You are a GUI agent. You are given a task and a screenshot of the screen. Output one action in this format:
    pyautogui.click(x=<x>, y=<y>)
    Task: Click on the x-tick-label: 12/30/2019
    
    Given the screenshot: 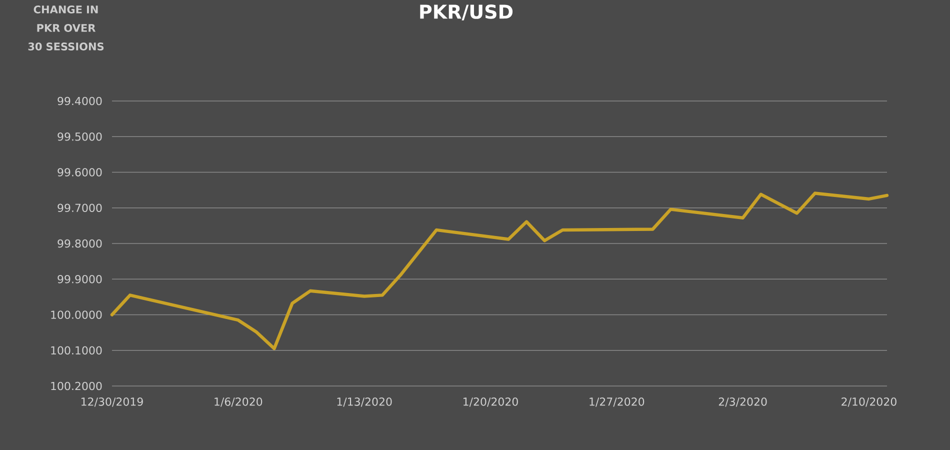 What is the action you would take?
    pyautogui.click(x=112, y=402)
    